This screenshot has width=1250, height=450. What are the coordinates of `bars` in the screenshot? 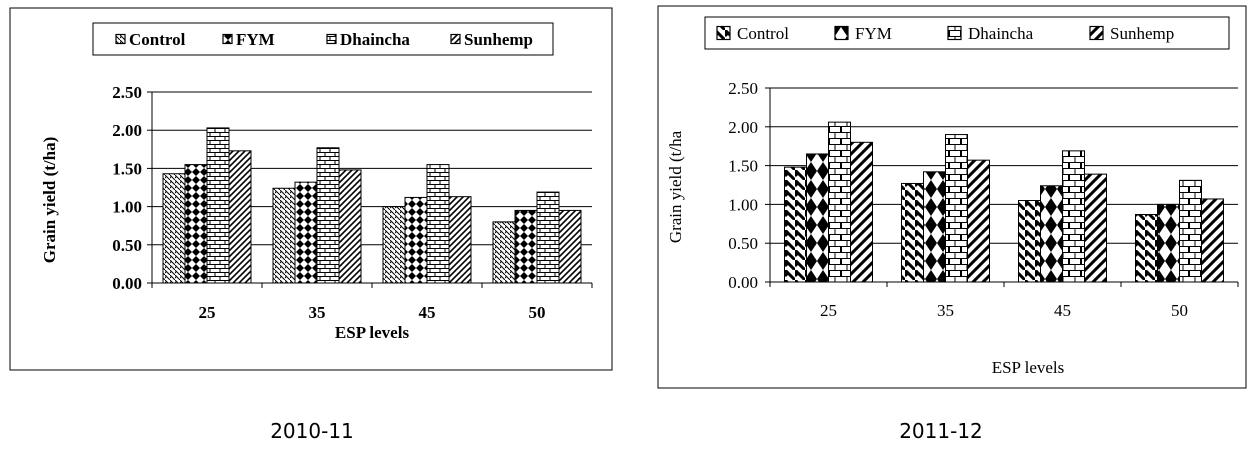 It's located at (1004, 202).